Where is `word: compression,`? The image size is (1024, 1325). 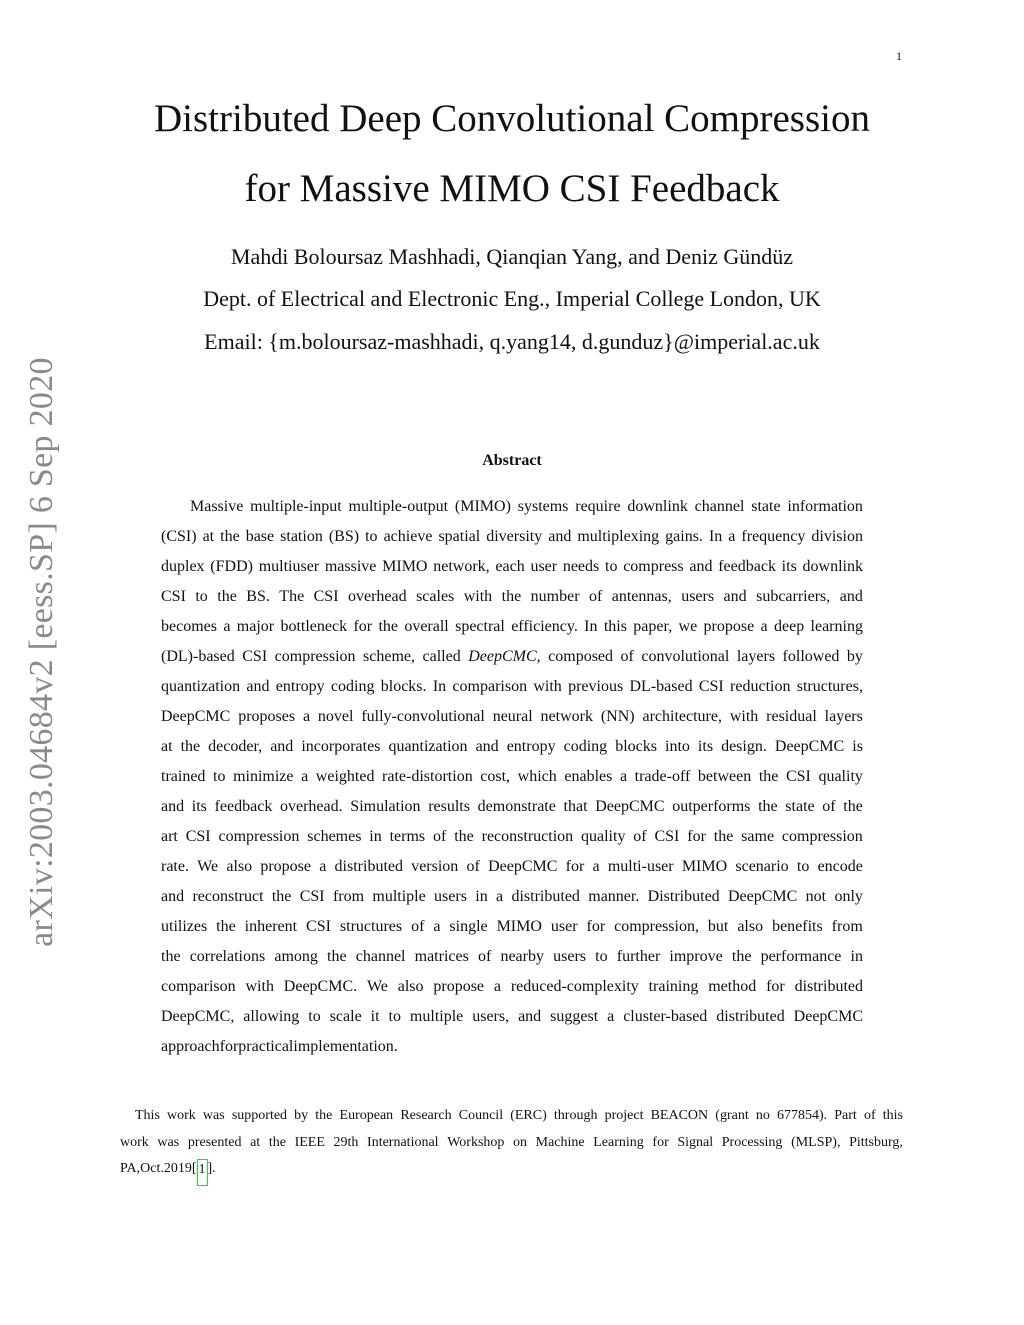 word: compression, is located at coordinates (656, 926).